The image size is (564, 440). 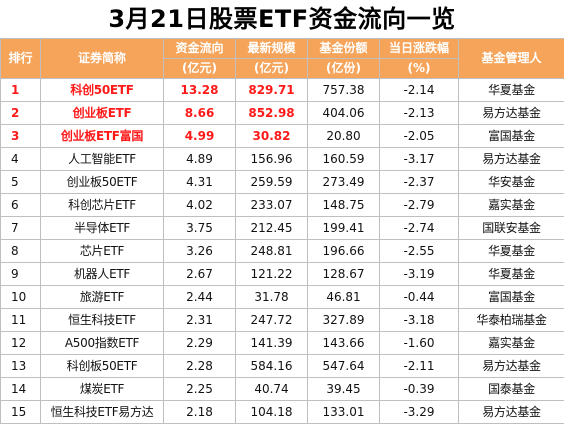 I want to click on table-row: 14 煤炭ETF 2.25 40.74 39.45 -0.39 国泰基金, so click(x=282, y=389).